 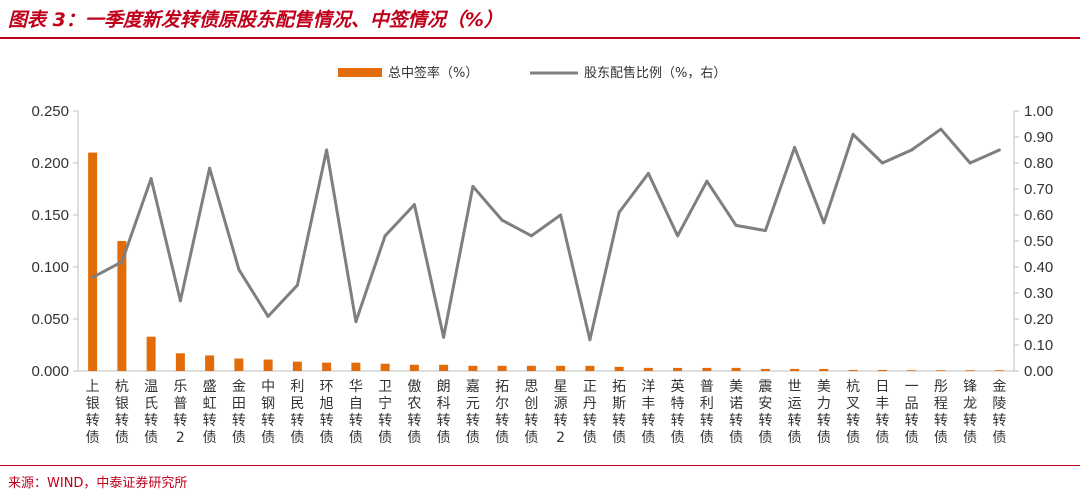 I want to click on right-tick-label: 0.00, so click(x=1038, y=371).